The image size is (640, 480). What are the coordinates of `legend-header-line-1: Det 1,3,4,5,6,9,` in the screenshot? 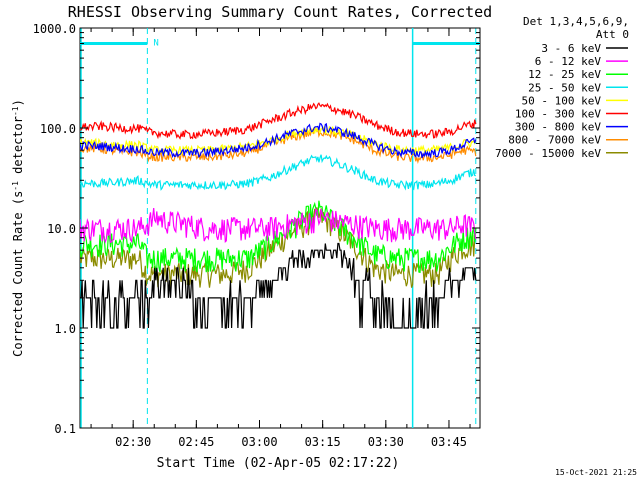 It's located at (576, 21).